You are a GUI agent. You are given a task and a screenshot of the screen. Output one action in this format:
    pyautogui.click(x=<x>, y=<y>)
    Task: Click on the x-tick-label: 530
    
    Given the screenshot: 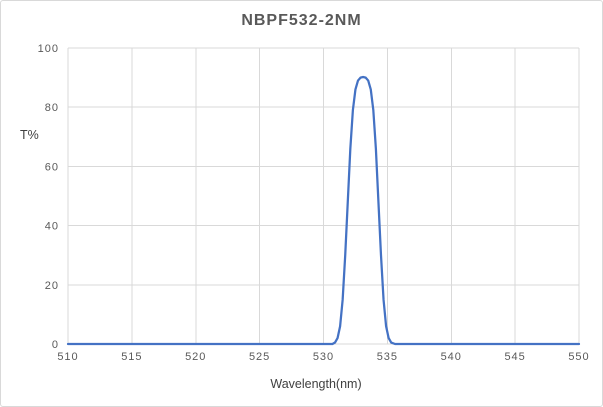 What is the action you would take?
    pyautogui.click(x=323, y=357)
    